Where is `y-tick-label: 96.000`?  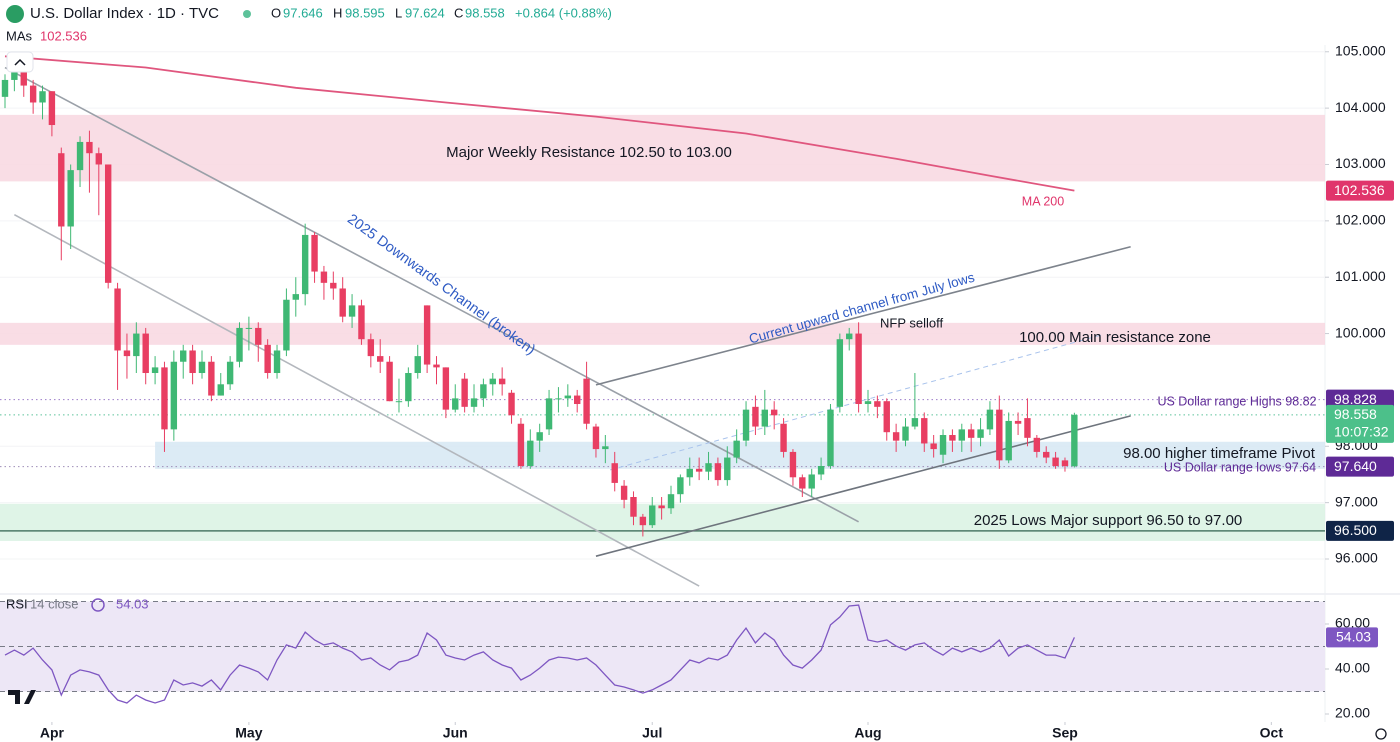
y-tick-label: 96.000 is located at coordinates (1356, 558).